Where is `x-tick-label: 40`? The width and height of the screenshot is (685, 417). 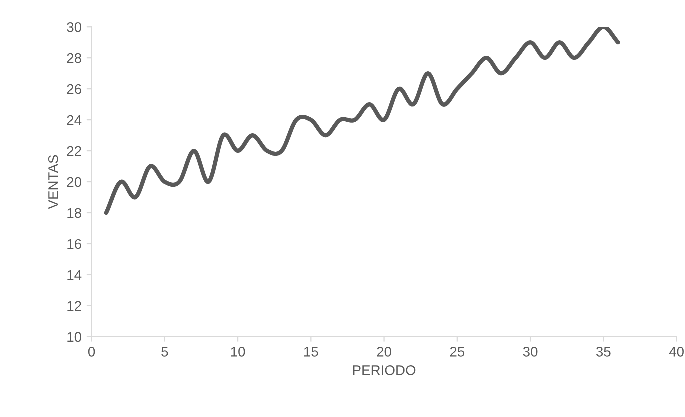
x-tick-label: 40 is located at coordinates (676, 352).